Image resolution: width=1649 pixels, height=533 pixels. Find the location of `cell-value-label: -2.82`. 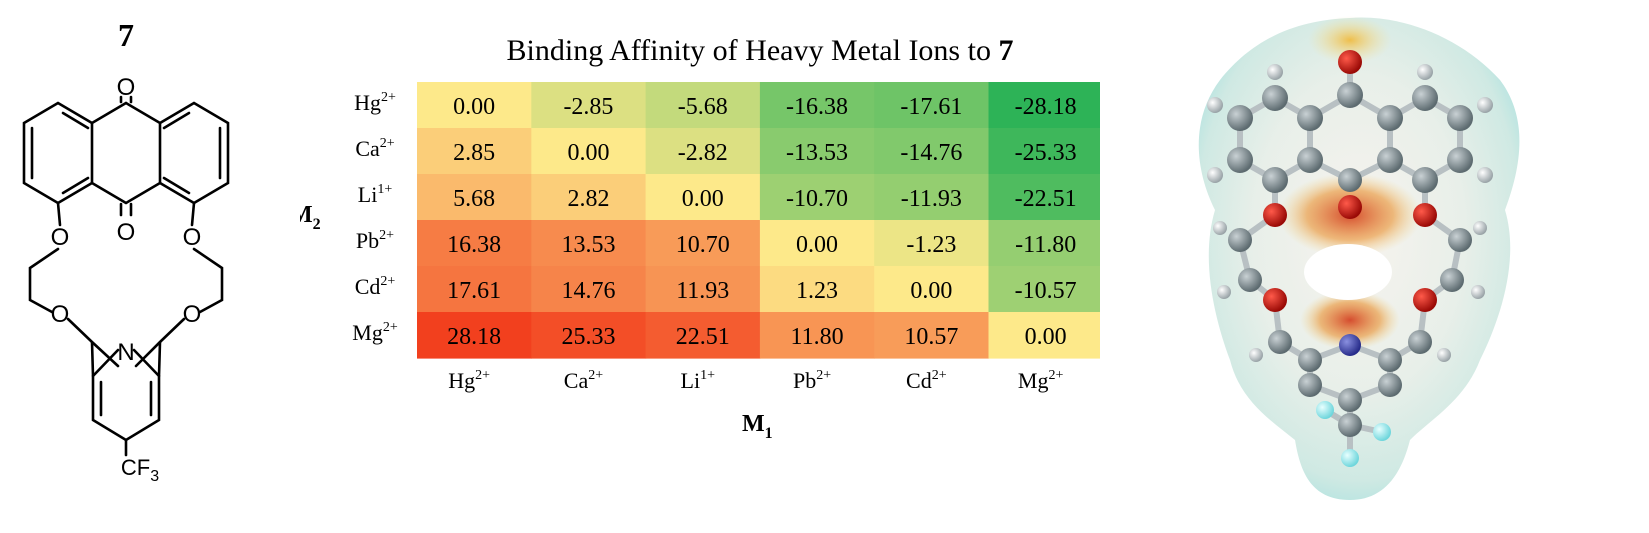

cell-value-label: -2.82 is located at coordinates (703, 153).